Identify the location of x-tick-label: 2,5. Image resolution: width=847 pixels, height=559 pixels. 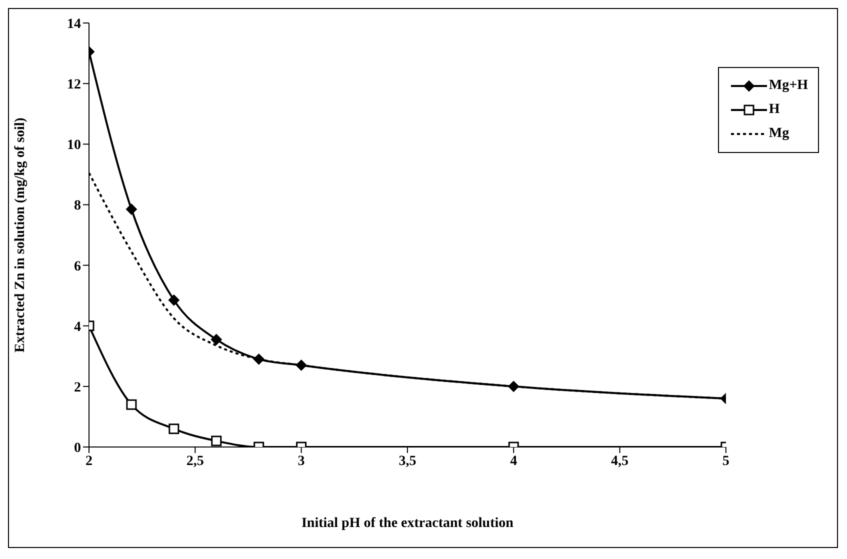
(195, 461).